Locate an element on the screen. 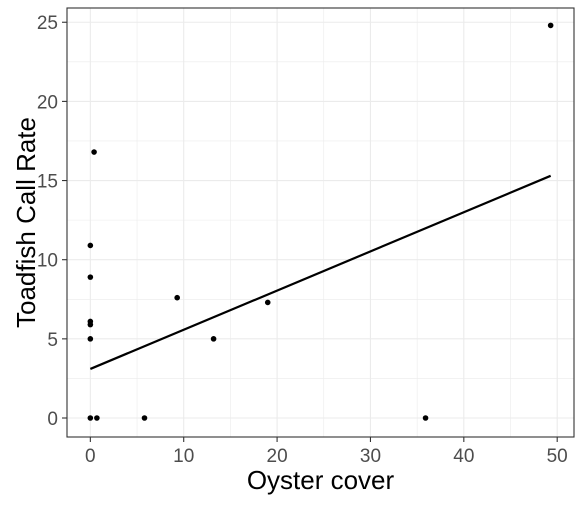 The width and height of the screenshot is (582, 506). y-tick-label: 20 is located at coordinates (47, 102).